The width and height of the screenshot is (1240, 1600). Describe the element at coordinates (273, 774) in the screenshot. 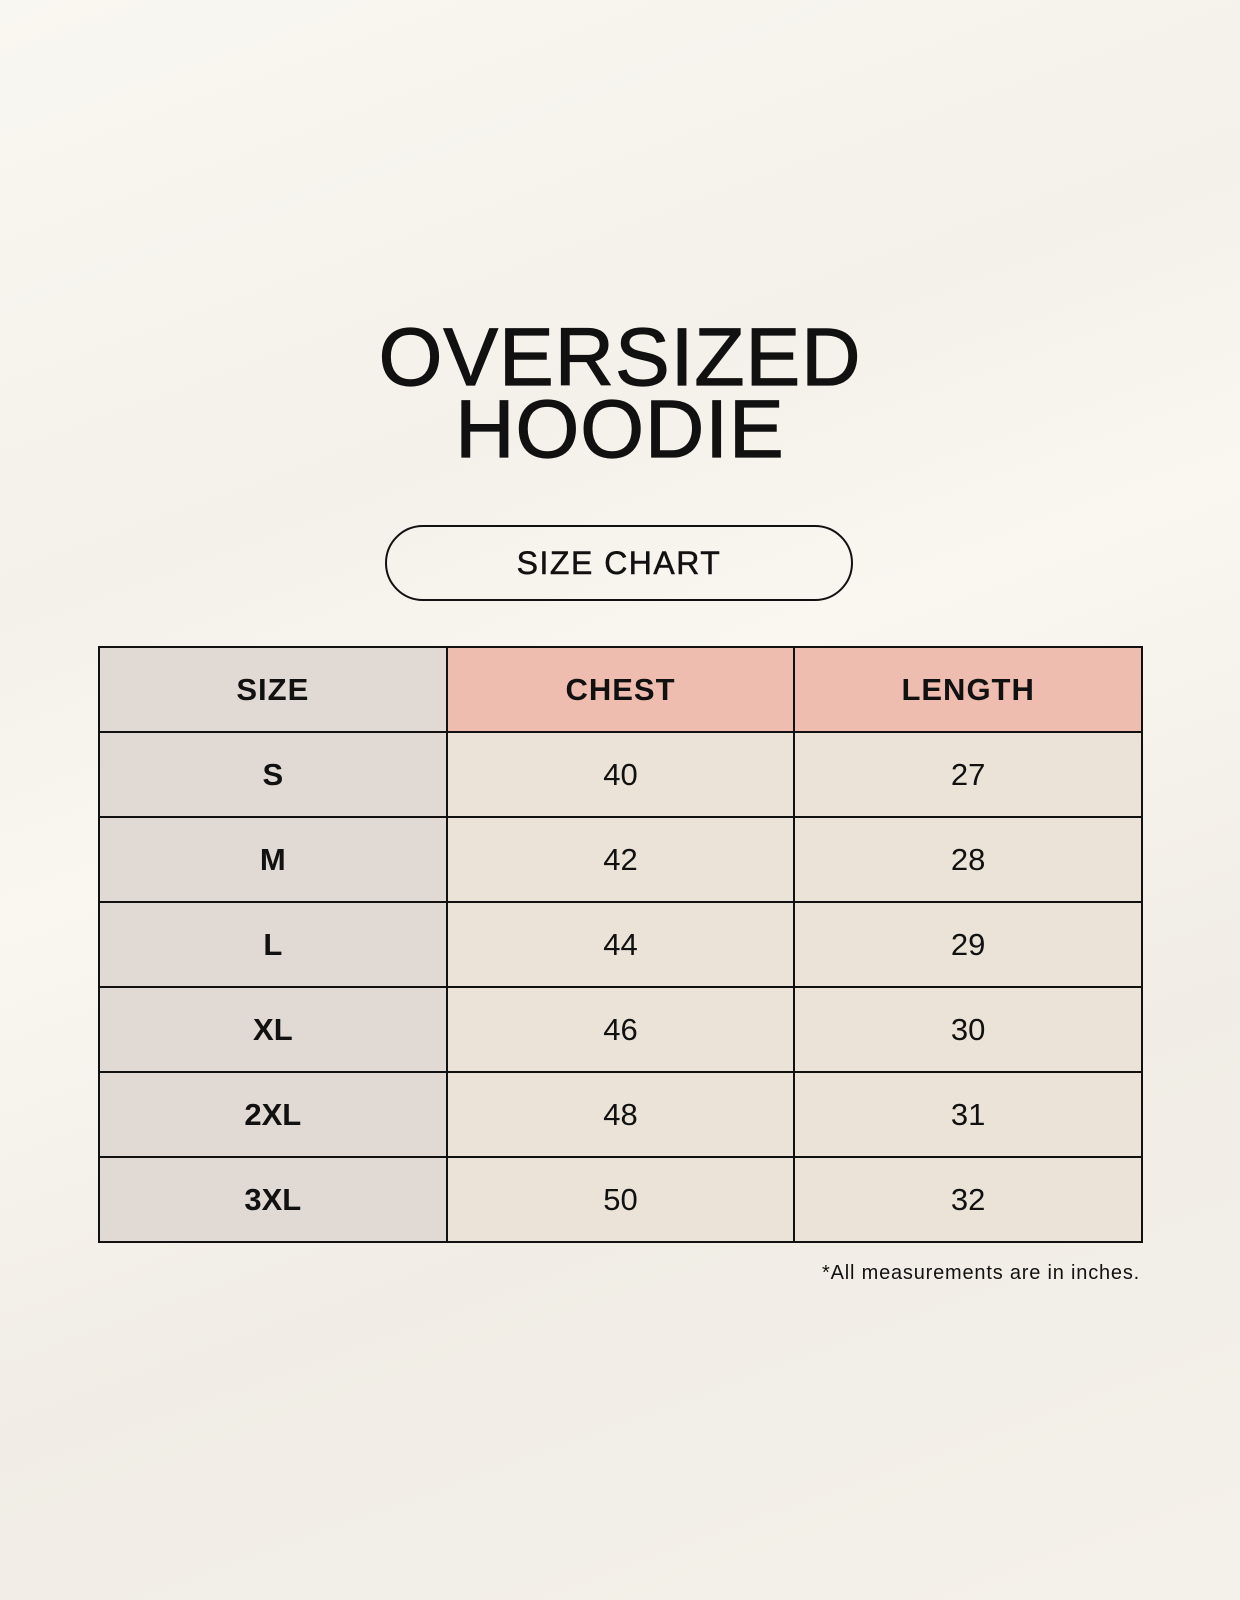

I see `cell-size: S` at that location.